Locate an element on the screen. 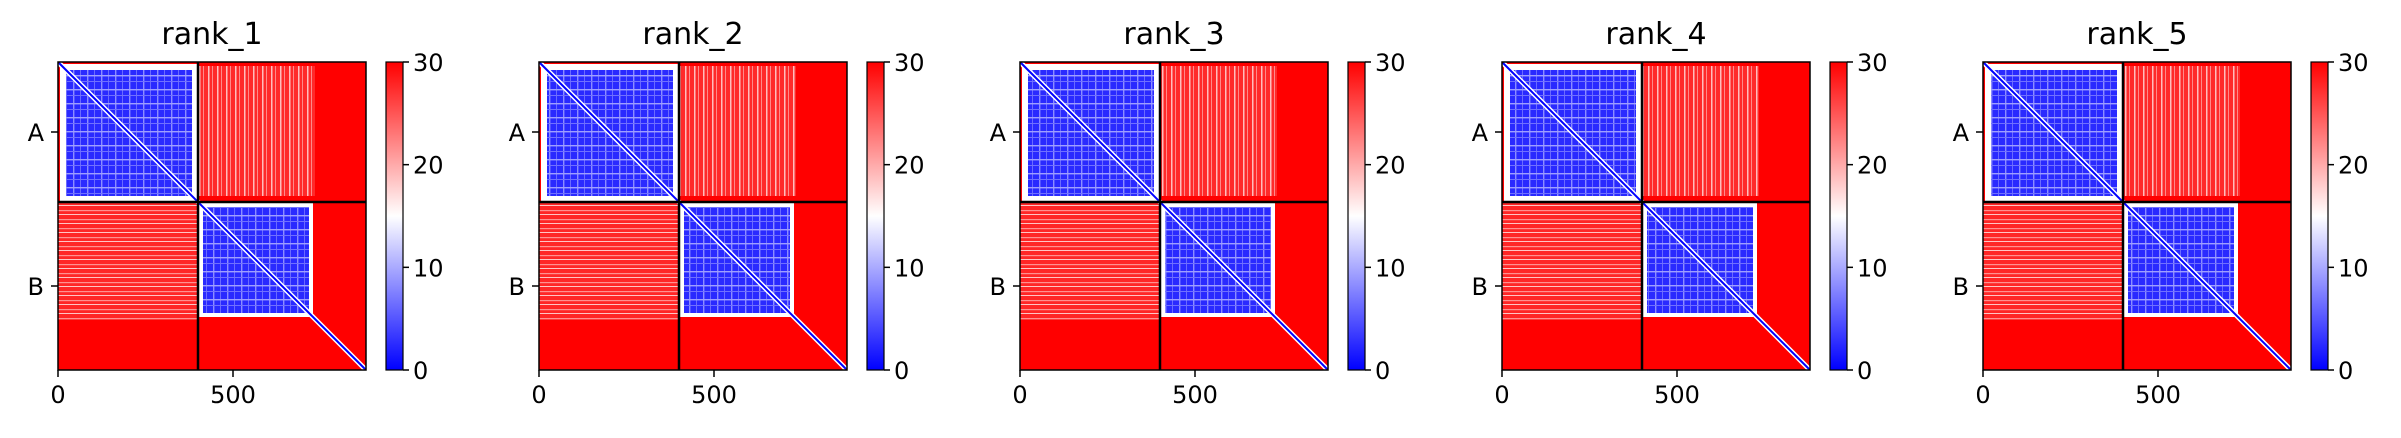 Image resolution: width=2401 pixels, height=438 pixels. panel-title: rank_1 is located at coordinates (211, 34).